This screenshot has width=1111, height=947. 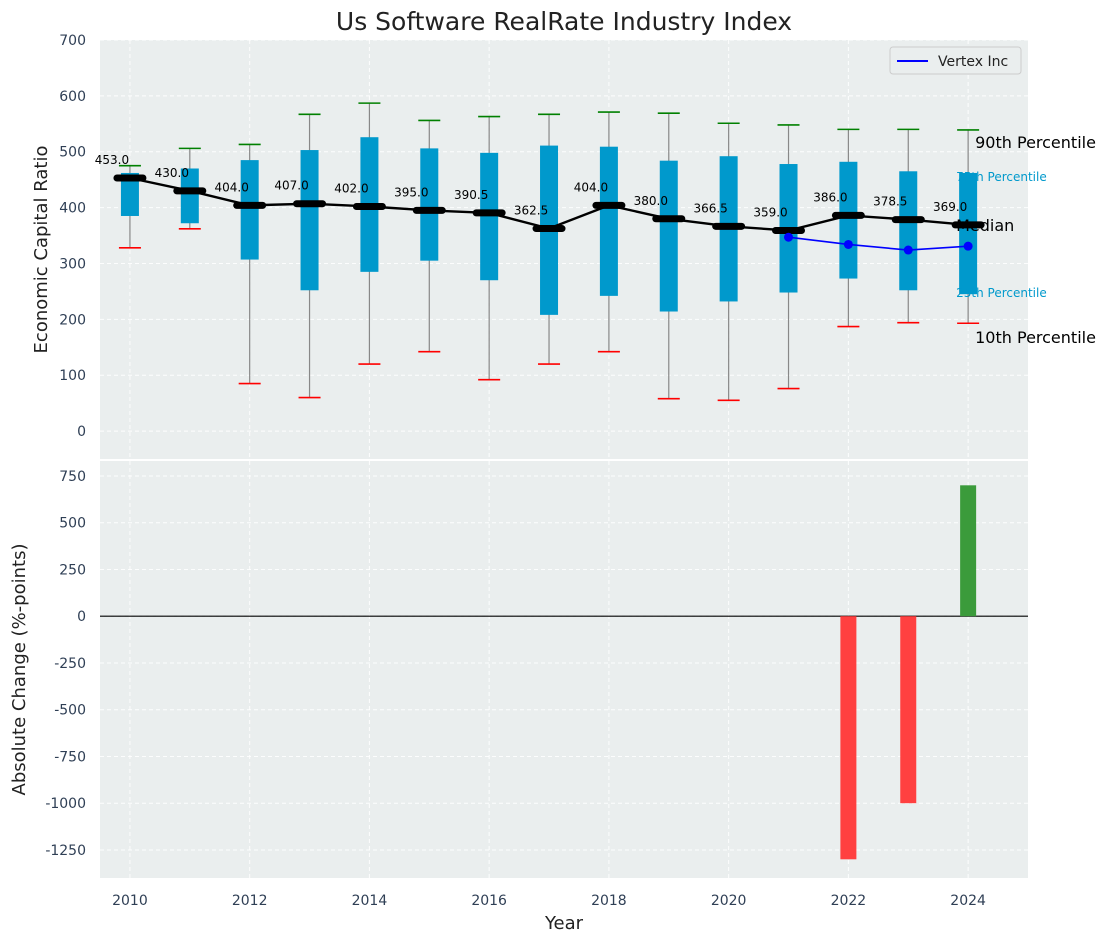 I want to click on company-line, so click(x=878, y=243).